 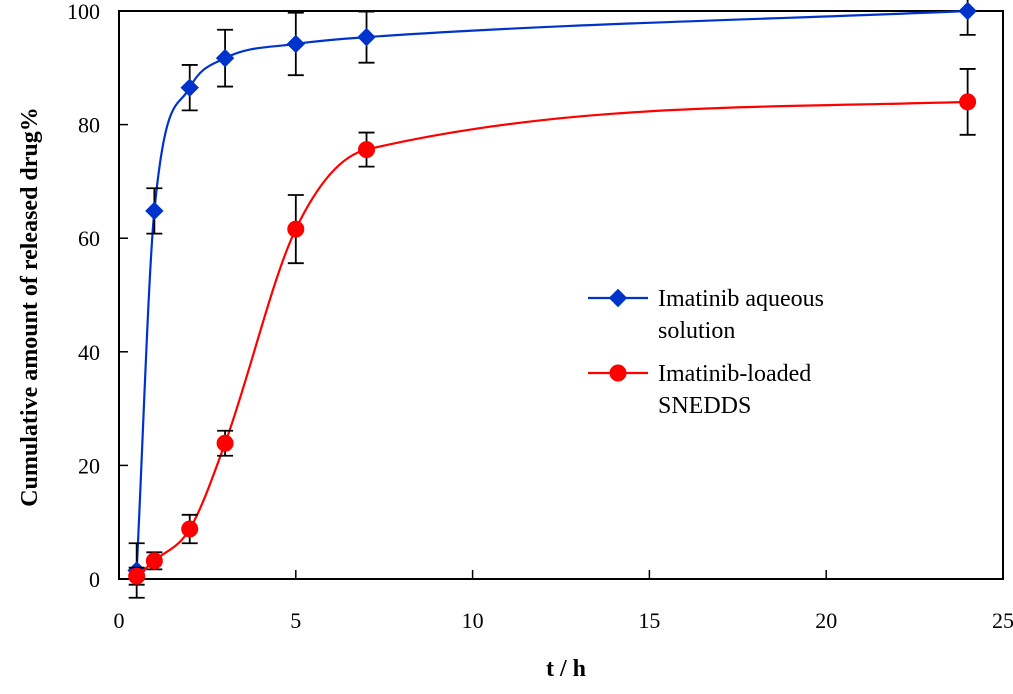 I want to click on y-tick-label: 20, so click(x=89, y=465).